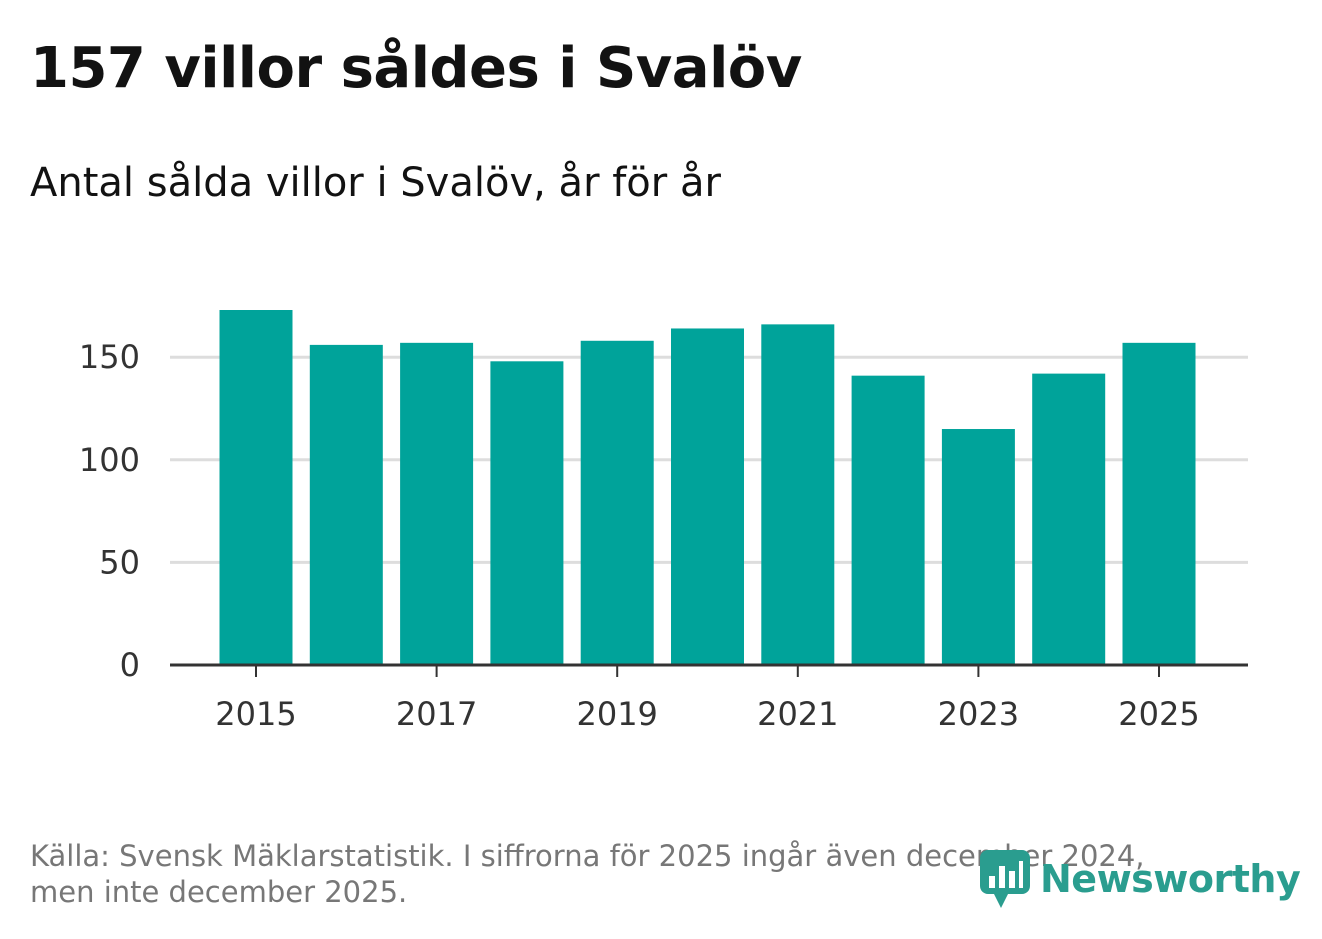 The height and width of the screenshot is (939, 1322). I want to click on bar-2017, so click(437, 503).